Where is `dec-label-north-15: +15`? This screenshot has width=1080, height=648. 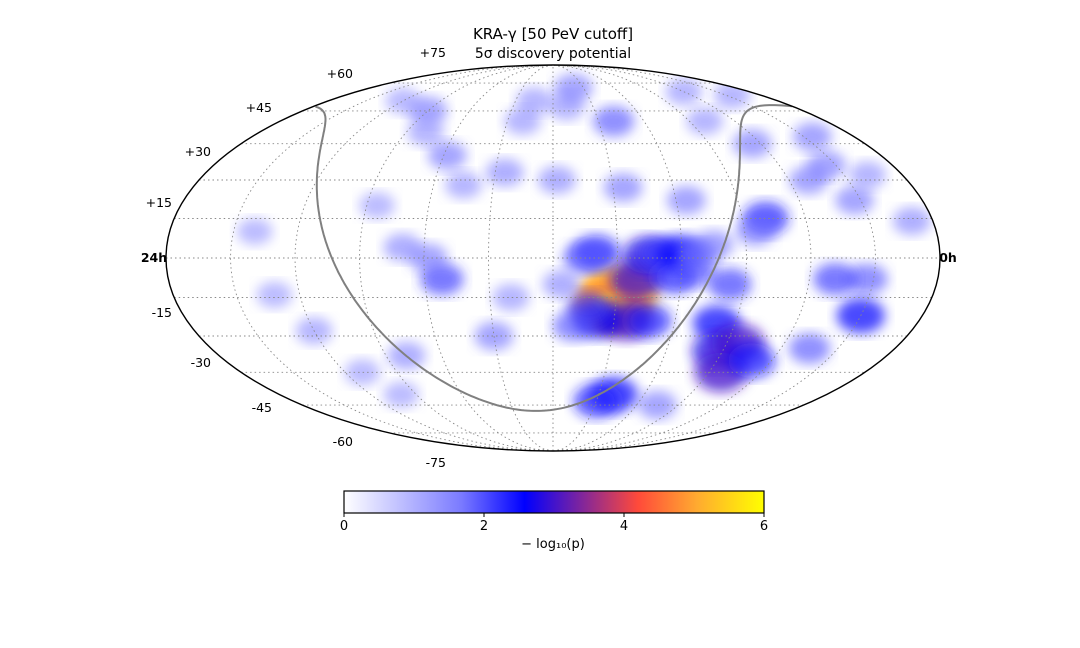
dec-label-north-15: +15 is located at coordinates (159, 202).